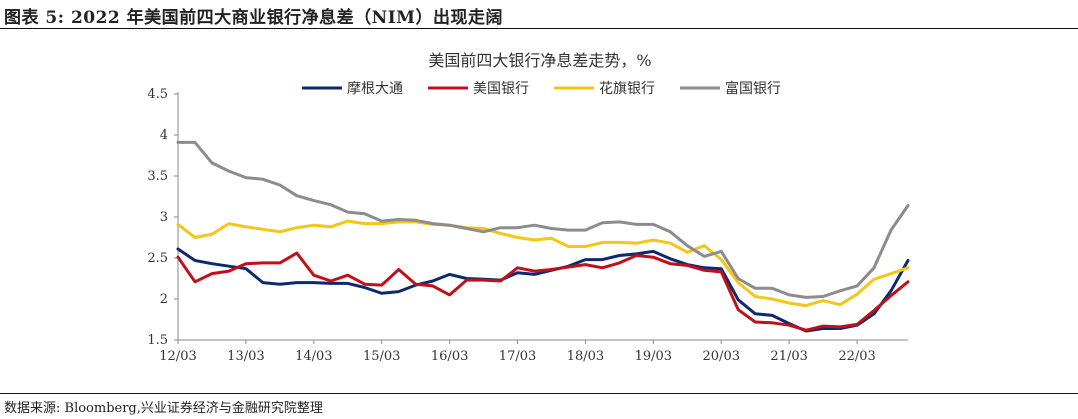 The image size is (1078, 419). I want to click on legend-label-wells: 富国银行, so click(753, 88).